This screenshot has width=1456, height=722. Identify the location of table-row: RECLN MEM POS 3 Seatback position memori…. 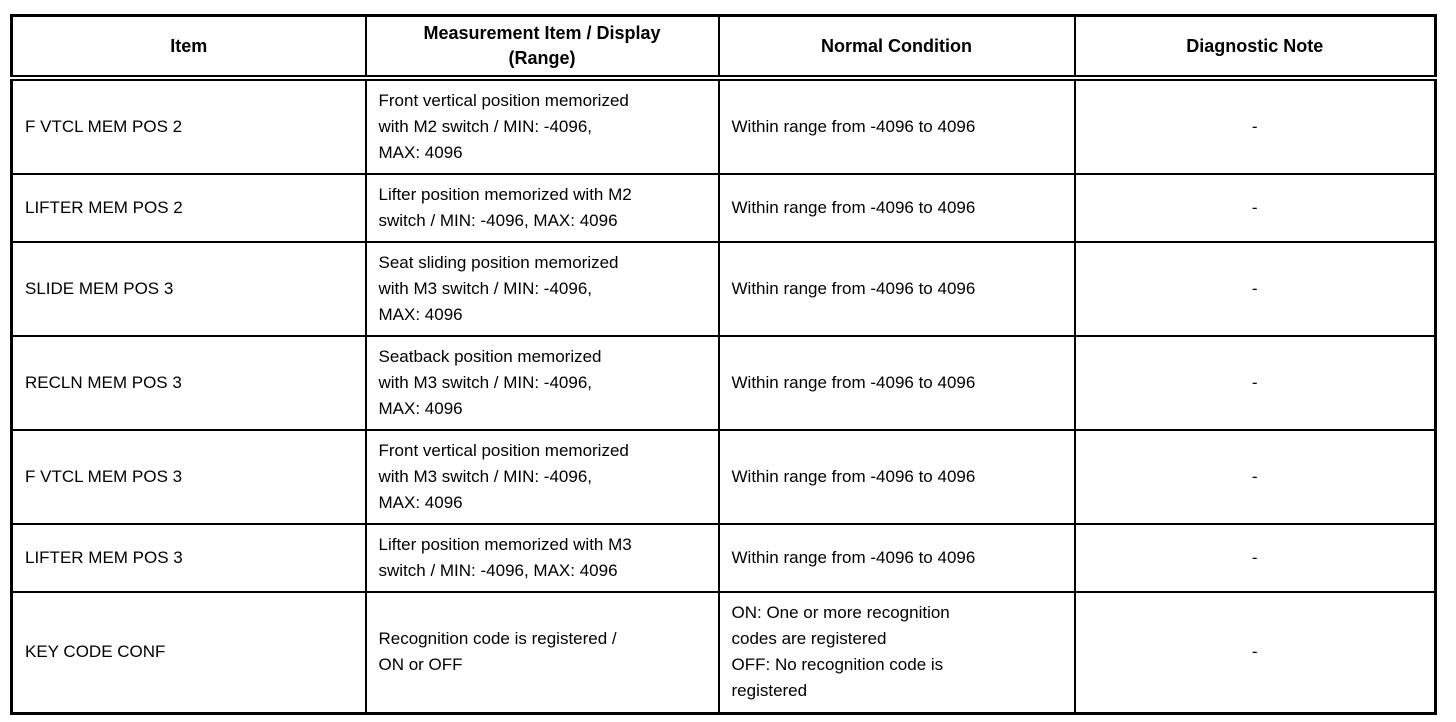
(723, 383).